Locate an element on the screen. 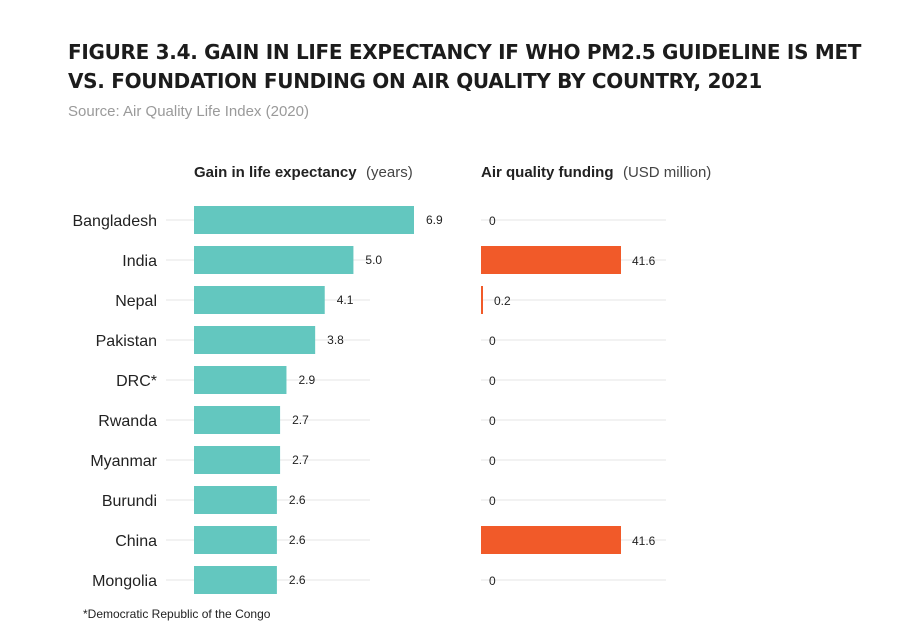  country-label: Bangladesh is located at coordinates (114, 221).